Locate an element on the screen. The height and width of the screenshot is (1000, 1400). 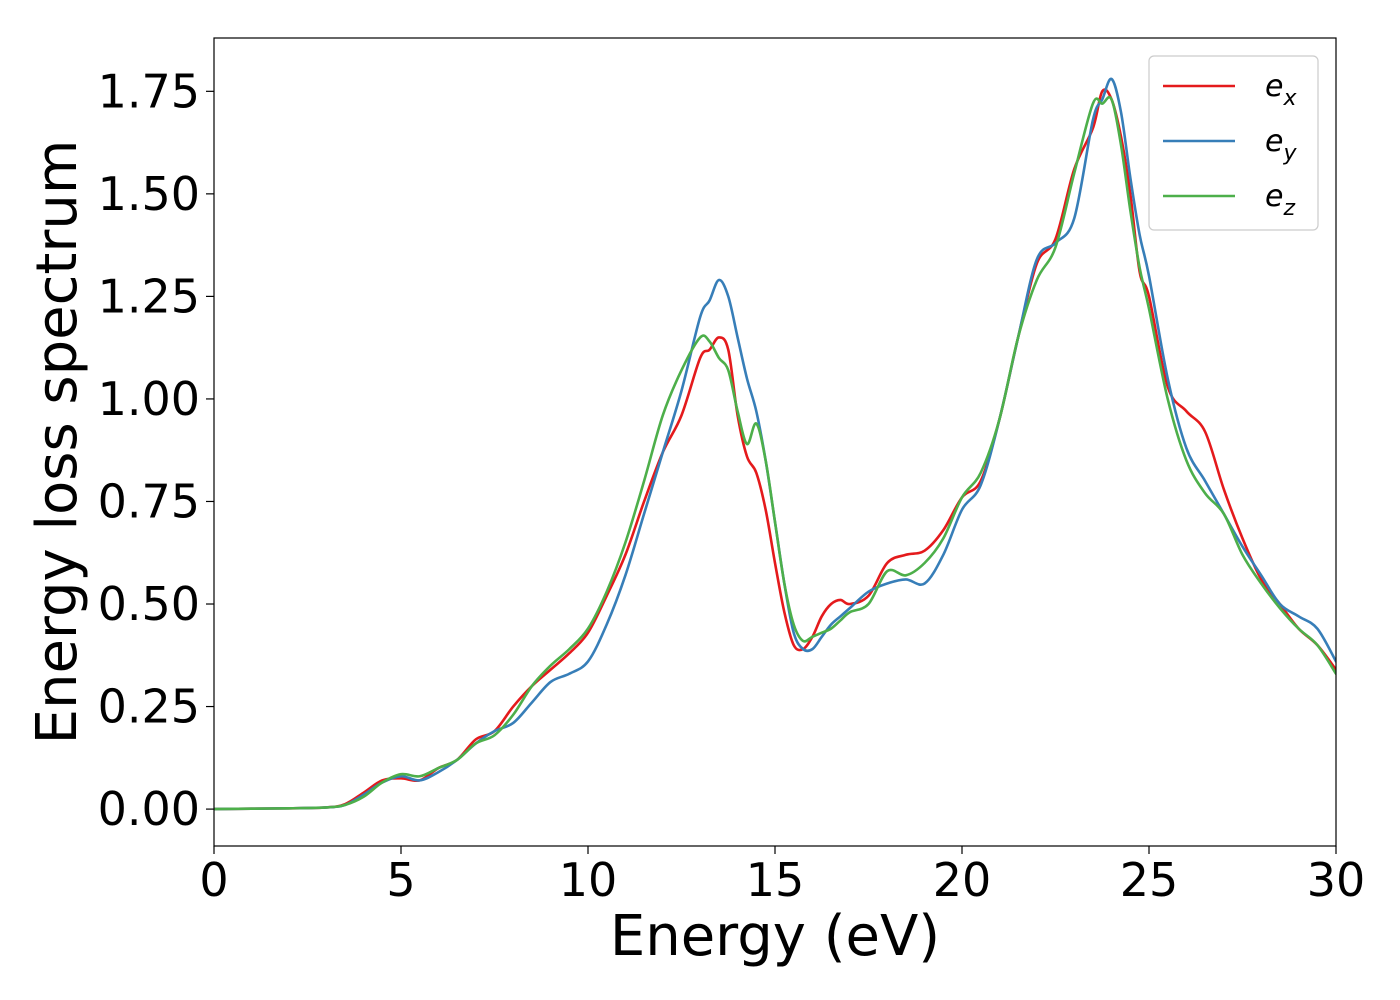
y-tick-label: 1.75 is located at coordinates (149, 91).